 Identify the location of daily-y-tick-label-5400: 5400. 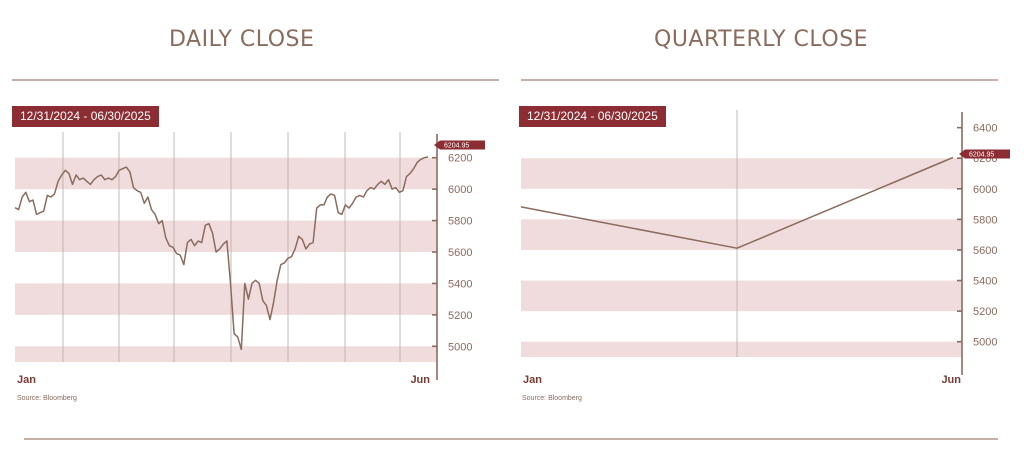
(460, 284).